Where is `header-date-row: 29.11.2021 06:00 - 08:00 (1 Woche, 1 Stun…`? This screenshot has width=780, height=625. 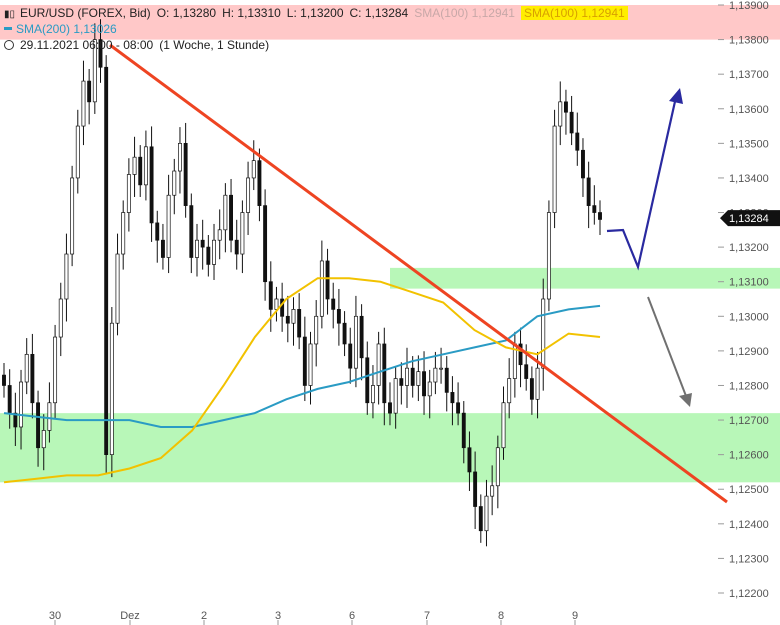 header-date-row: 29.11.2021 06:00 - 08:00 (1 Woche, 1 Stun… is located at coordinates (139, 45).